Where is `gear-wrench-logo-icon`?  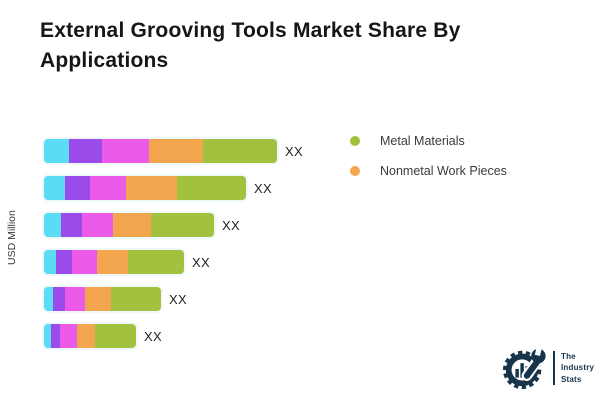 gear-wrench-logo-icon is located at coordinates (524, 367).